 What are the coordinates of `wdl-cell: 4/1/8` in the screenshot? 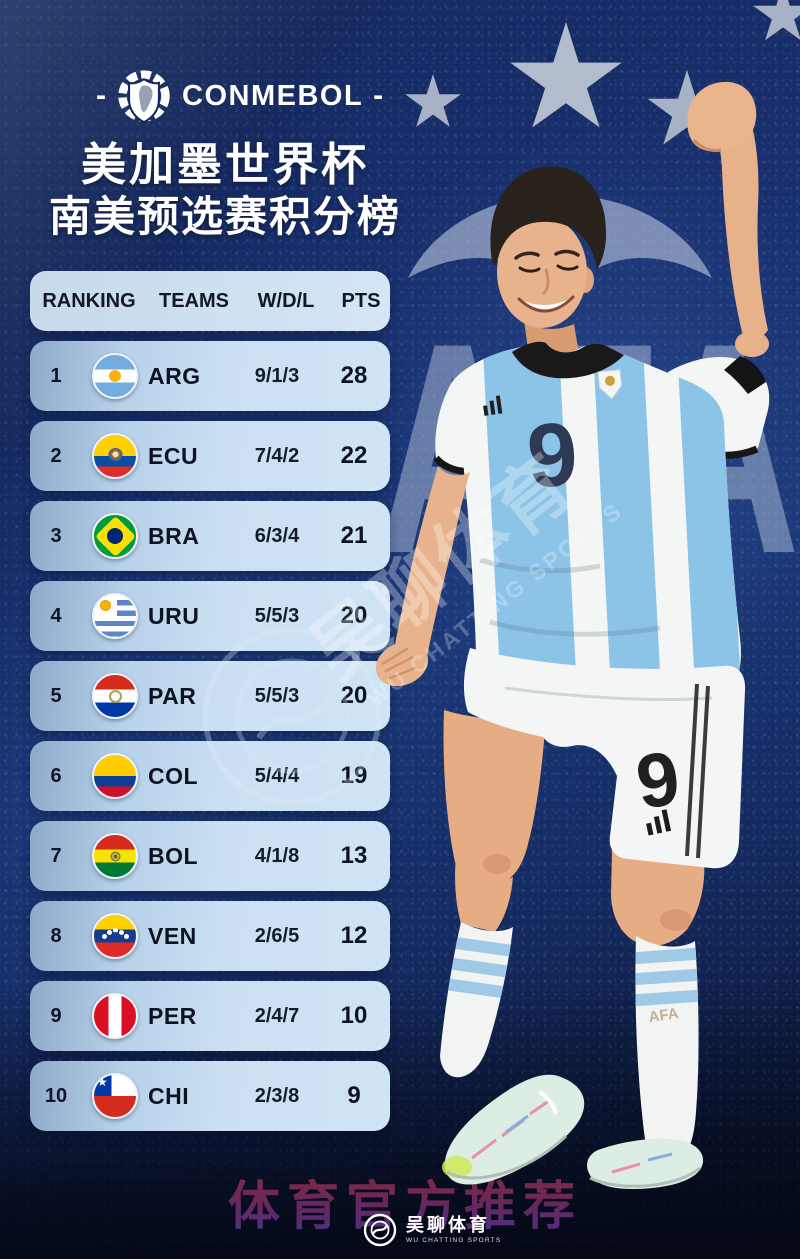 It's located at (277, 855).